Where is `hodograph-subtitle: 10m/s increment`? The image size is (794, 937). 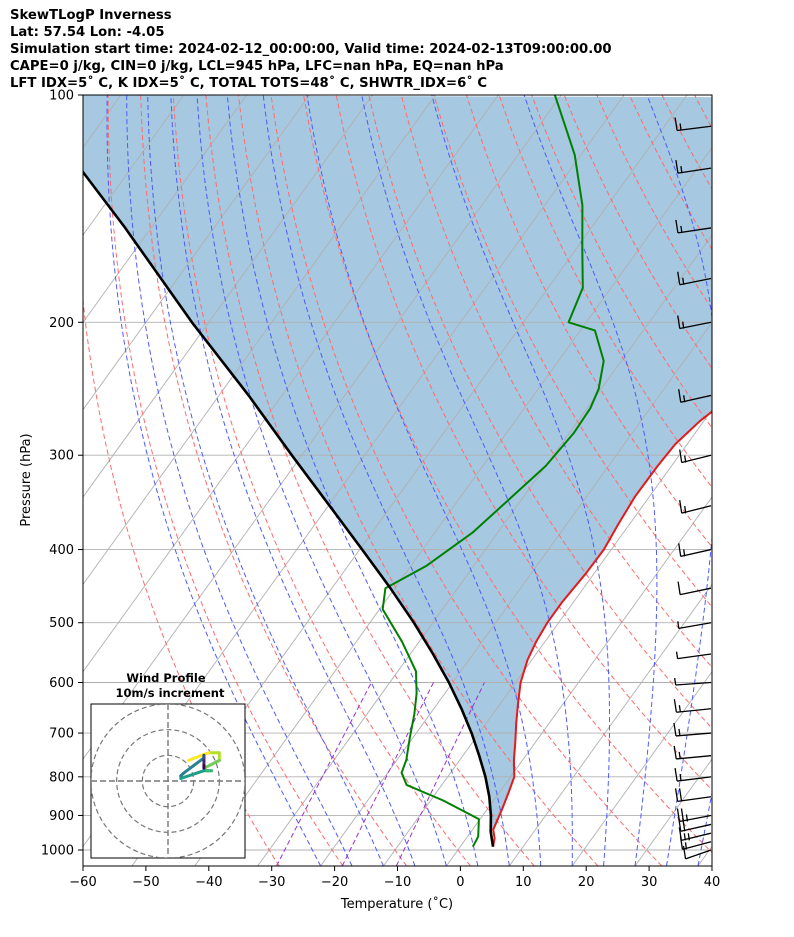
hodograph-subtitle: 10m/s increment is located at coordinates (170, 693).